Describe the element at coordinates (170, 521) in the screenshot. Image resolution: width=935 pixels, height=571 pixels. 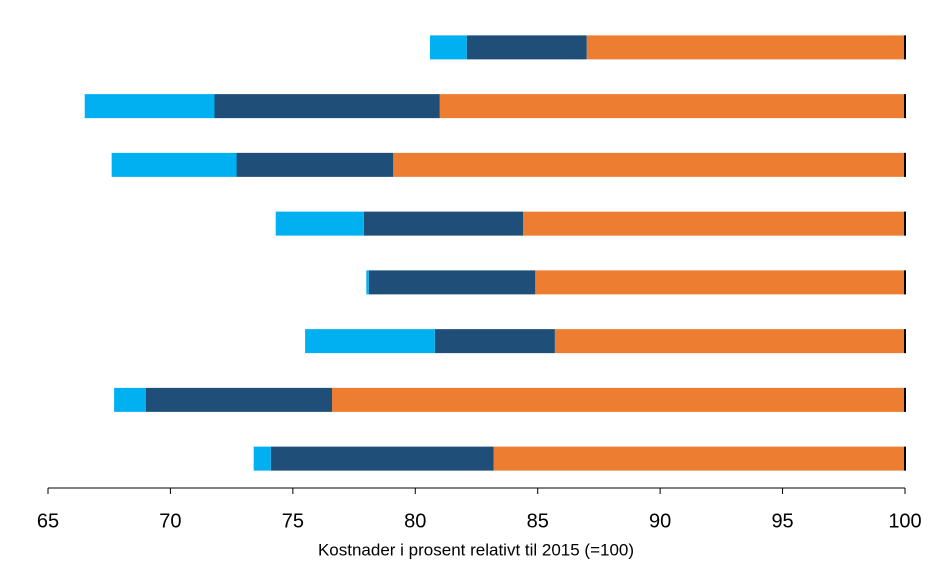
I see `x-tick-label: 70` at that location.